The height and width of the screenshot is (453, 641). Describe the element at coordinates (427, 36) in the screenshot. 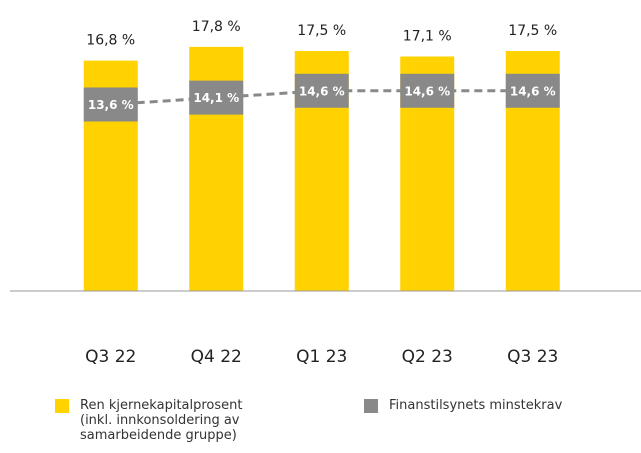

I see `value-label: 17,1 %` at that location.